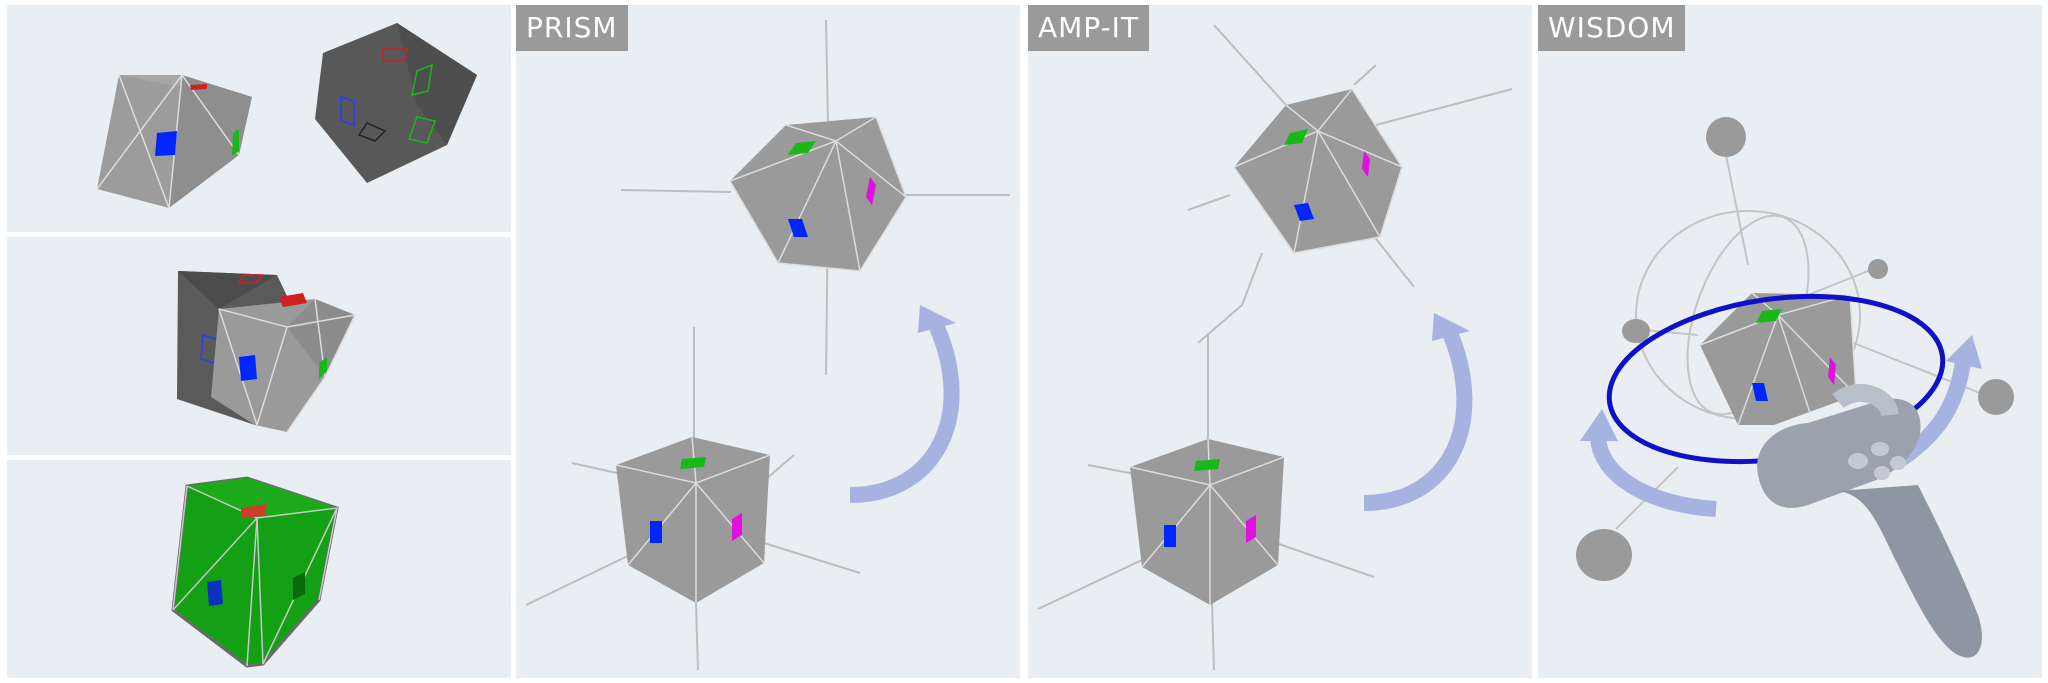 This screenshot has height=683, width=2048. What do you see at coordinates (1778, 359) in the screenshot?
I see `cube-wisdom` at bounding box center [1778, 359].